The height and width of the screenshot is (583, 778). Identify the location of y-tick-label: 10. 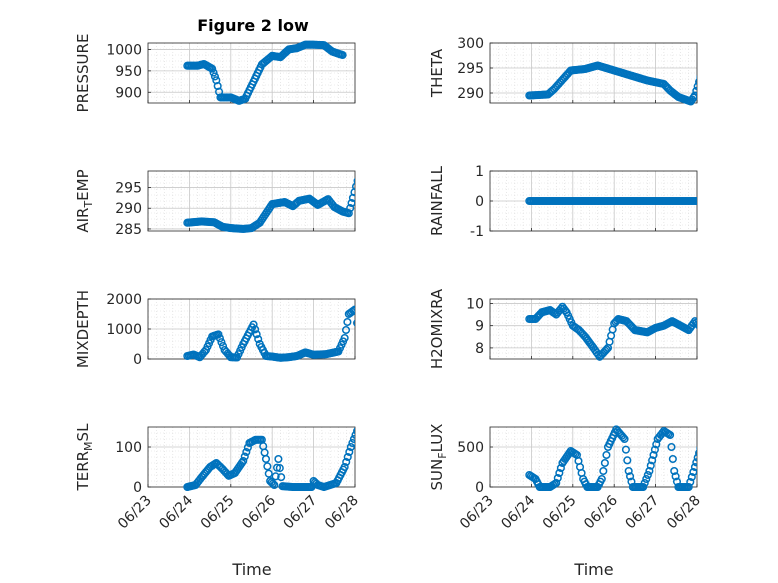
(475, 304).